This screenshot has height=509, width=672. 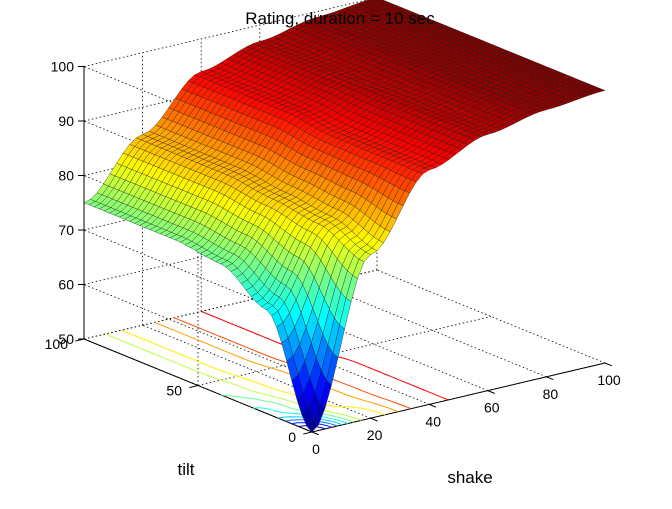 What do you see at coordinates (433, 421) in the screenshot?
I see `x-tick-label: 40` at bounding box center [433, 421].